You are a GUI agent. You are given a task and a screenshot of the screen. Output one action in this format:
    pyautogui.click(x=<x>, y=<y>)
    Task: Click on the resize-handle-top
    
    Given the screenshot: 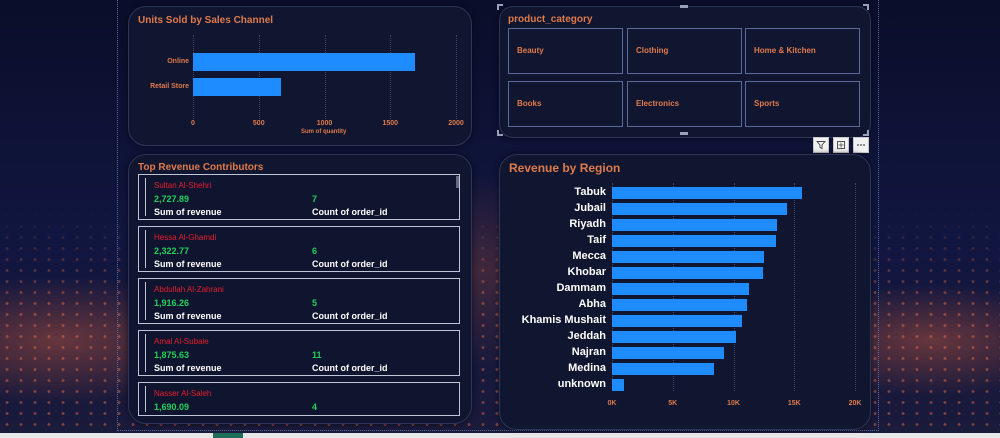 What is the action you would take?
    pyautogui.click(x=684, y=6)
    